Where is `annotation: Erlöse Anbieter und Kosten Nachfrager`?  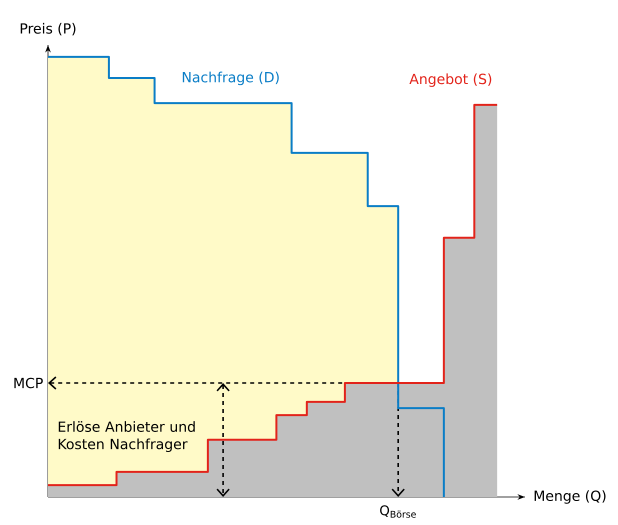 annotation: Erlöse Anbieter und Kosten Nachfrager is located at coordinates (126, 436).